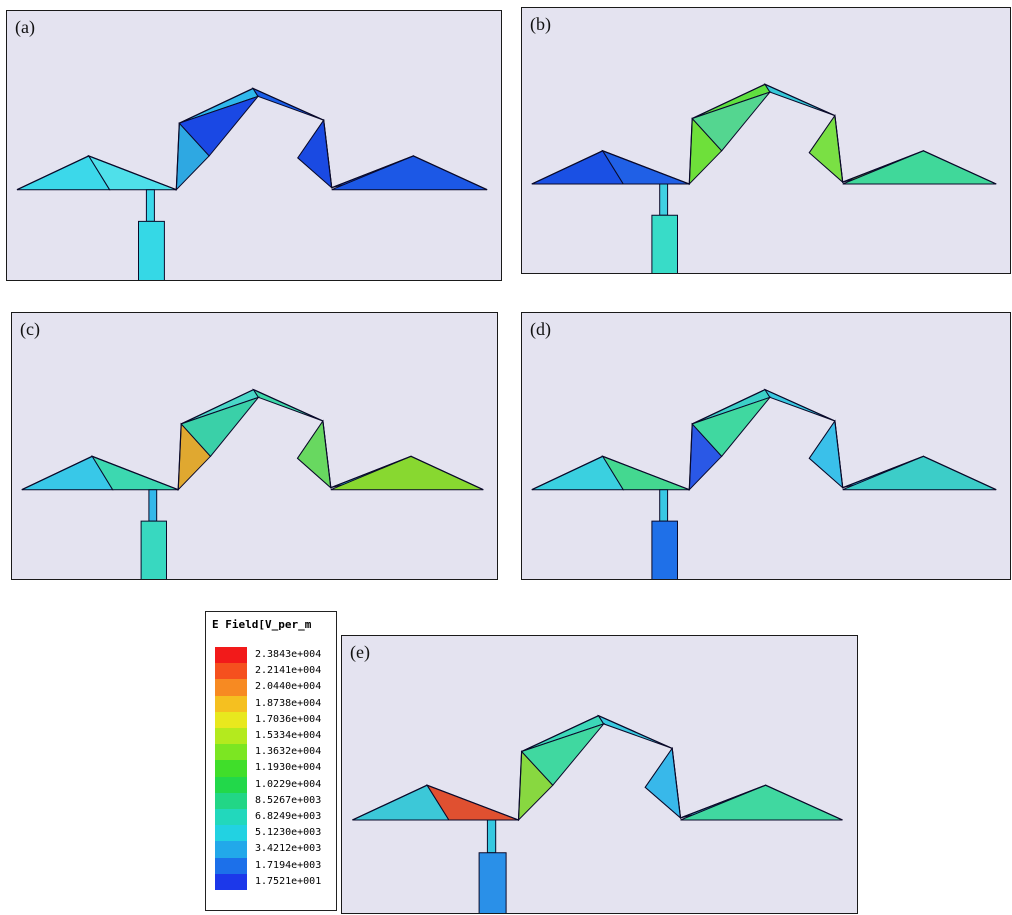 The height and width of the screenshot is (915, 1012). Describe the element at coordinates (288, 671) in the screenshot. I see `legend-value: 2.2141e+004` at that location.